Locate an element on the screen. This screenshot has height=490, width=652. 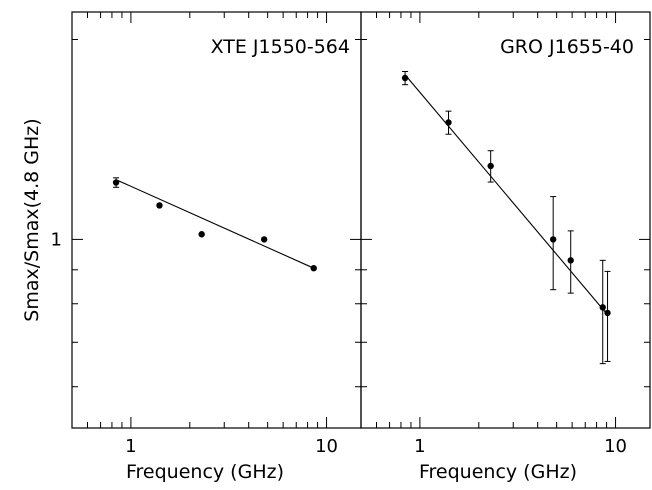
x-axis-label-left: Frequency (GHz) is located at coordinates (205, 472).